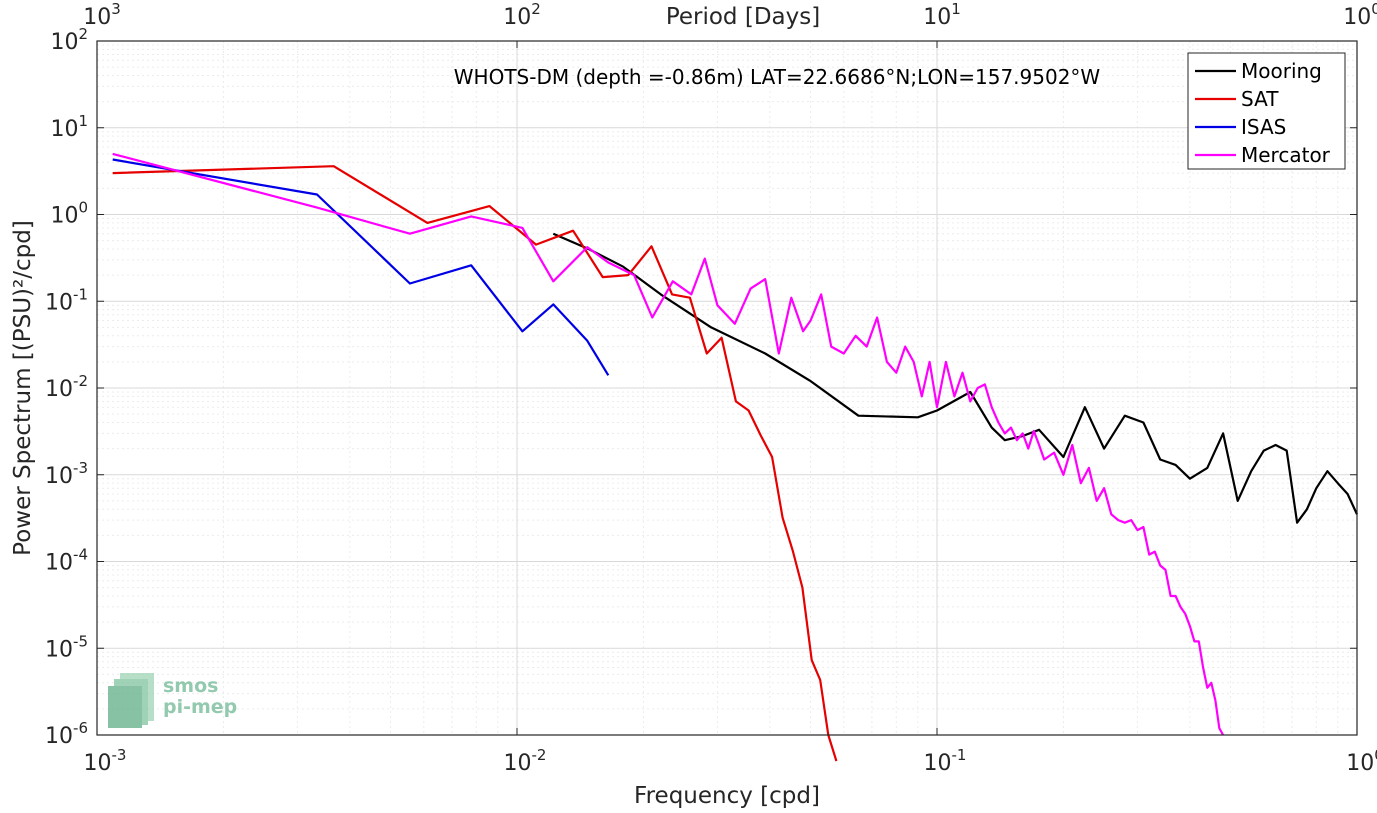  What do you see at coordinates (727, 796) in the screenshot?
I see `x-axis-label: Frequency [cpd]` at bounding box center [727, 796].